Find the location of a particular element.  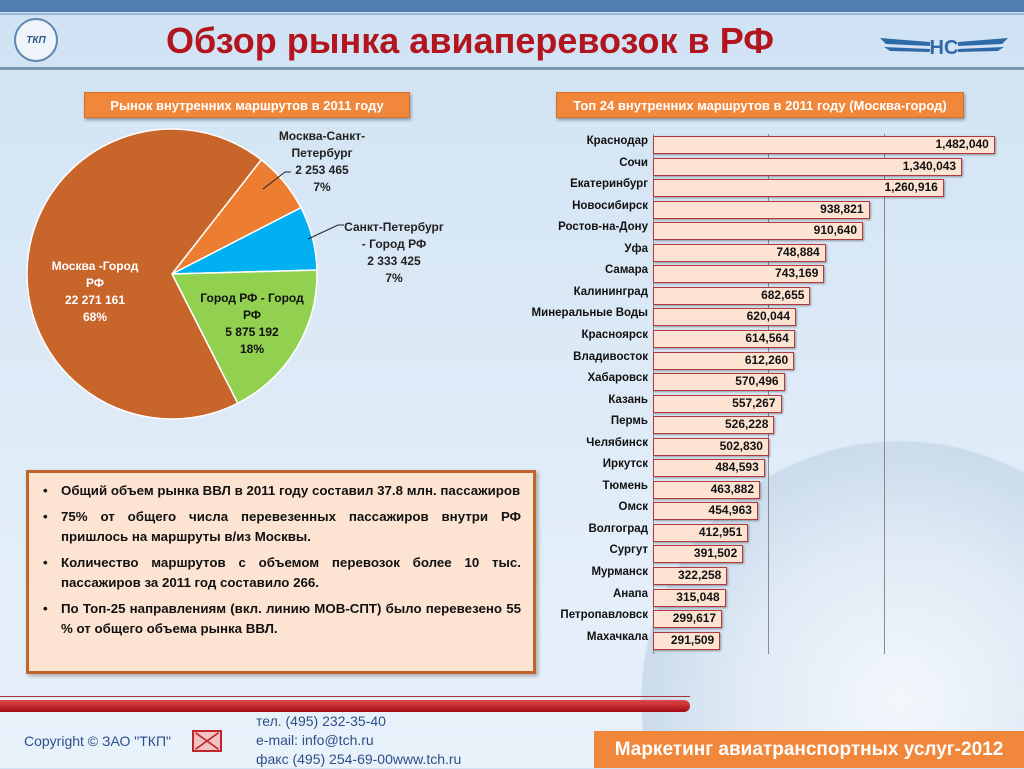

bar-row: Махачкала 291,509 is located at coordinates (770, 640).